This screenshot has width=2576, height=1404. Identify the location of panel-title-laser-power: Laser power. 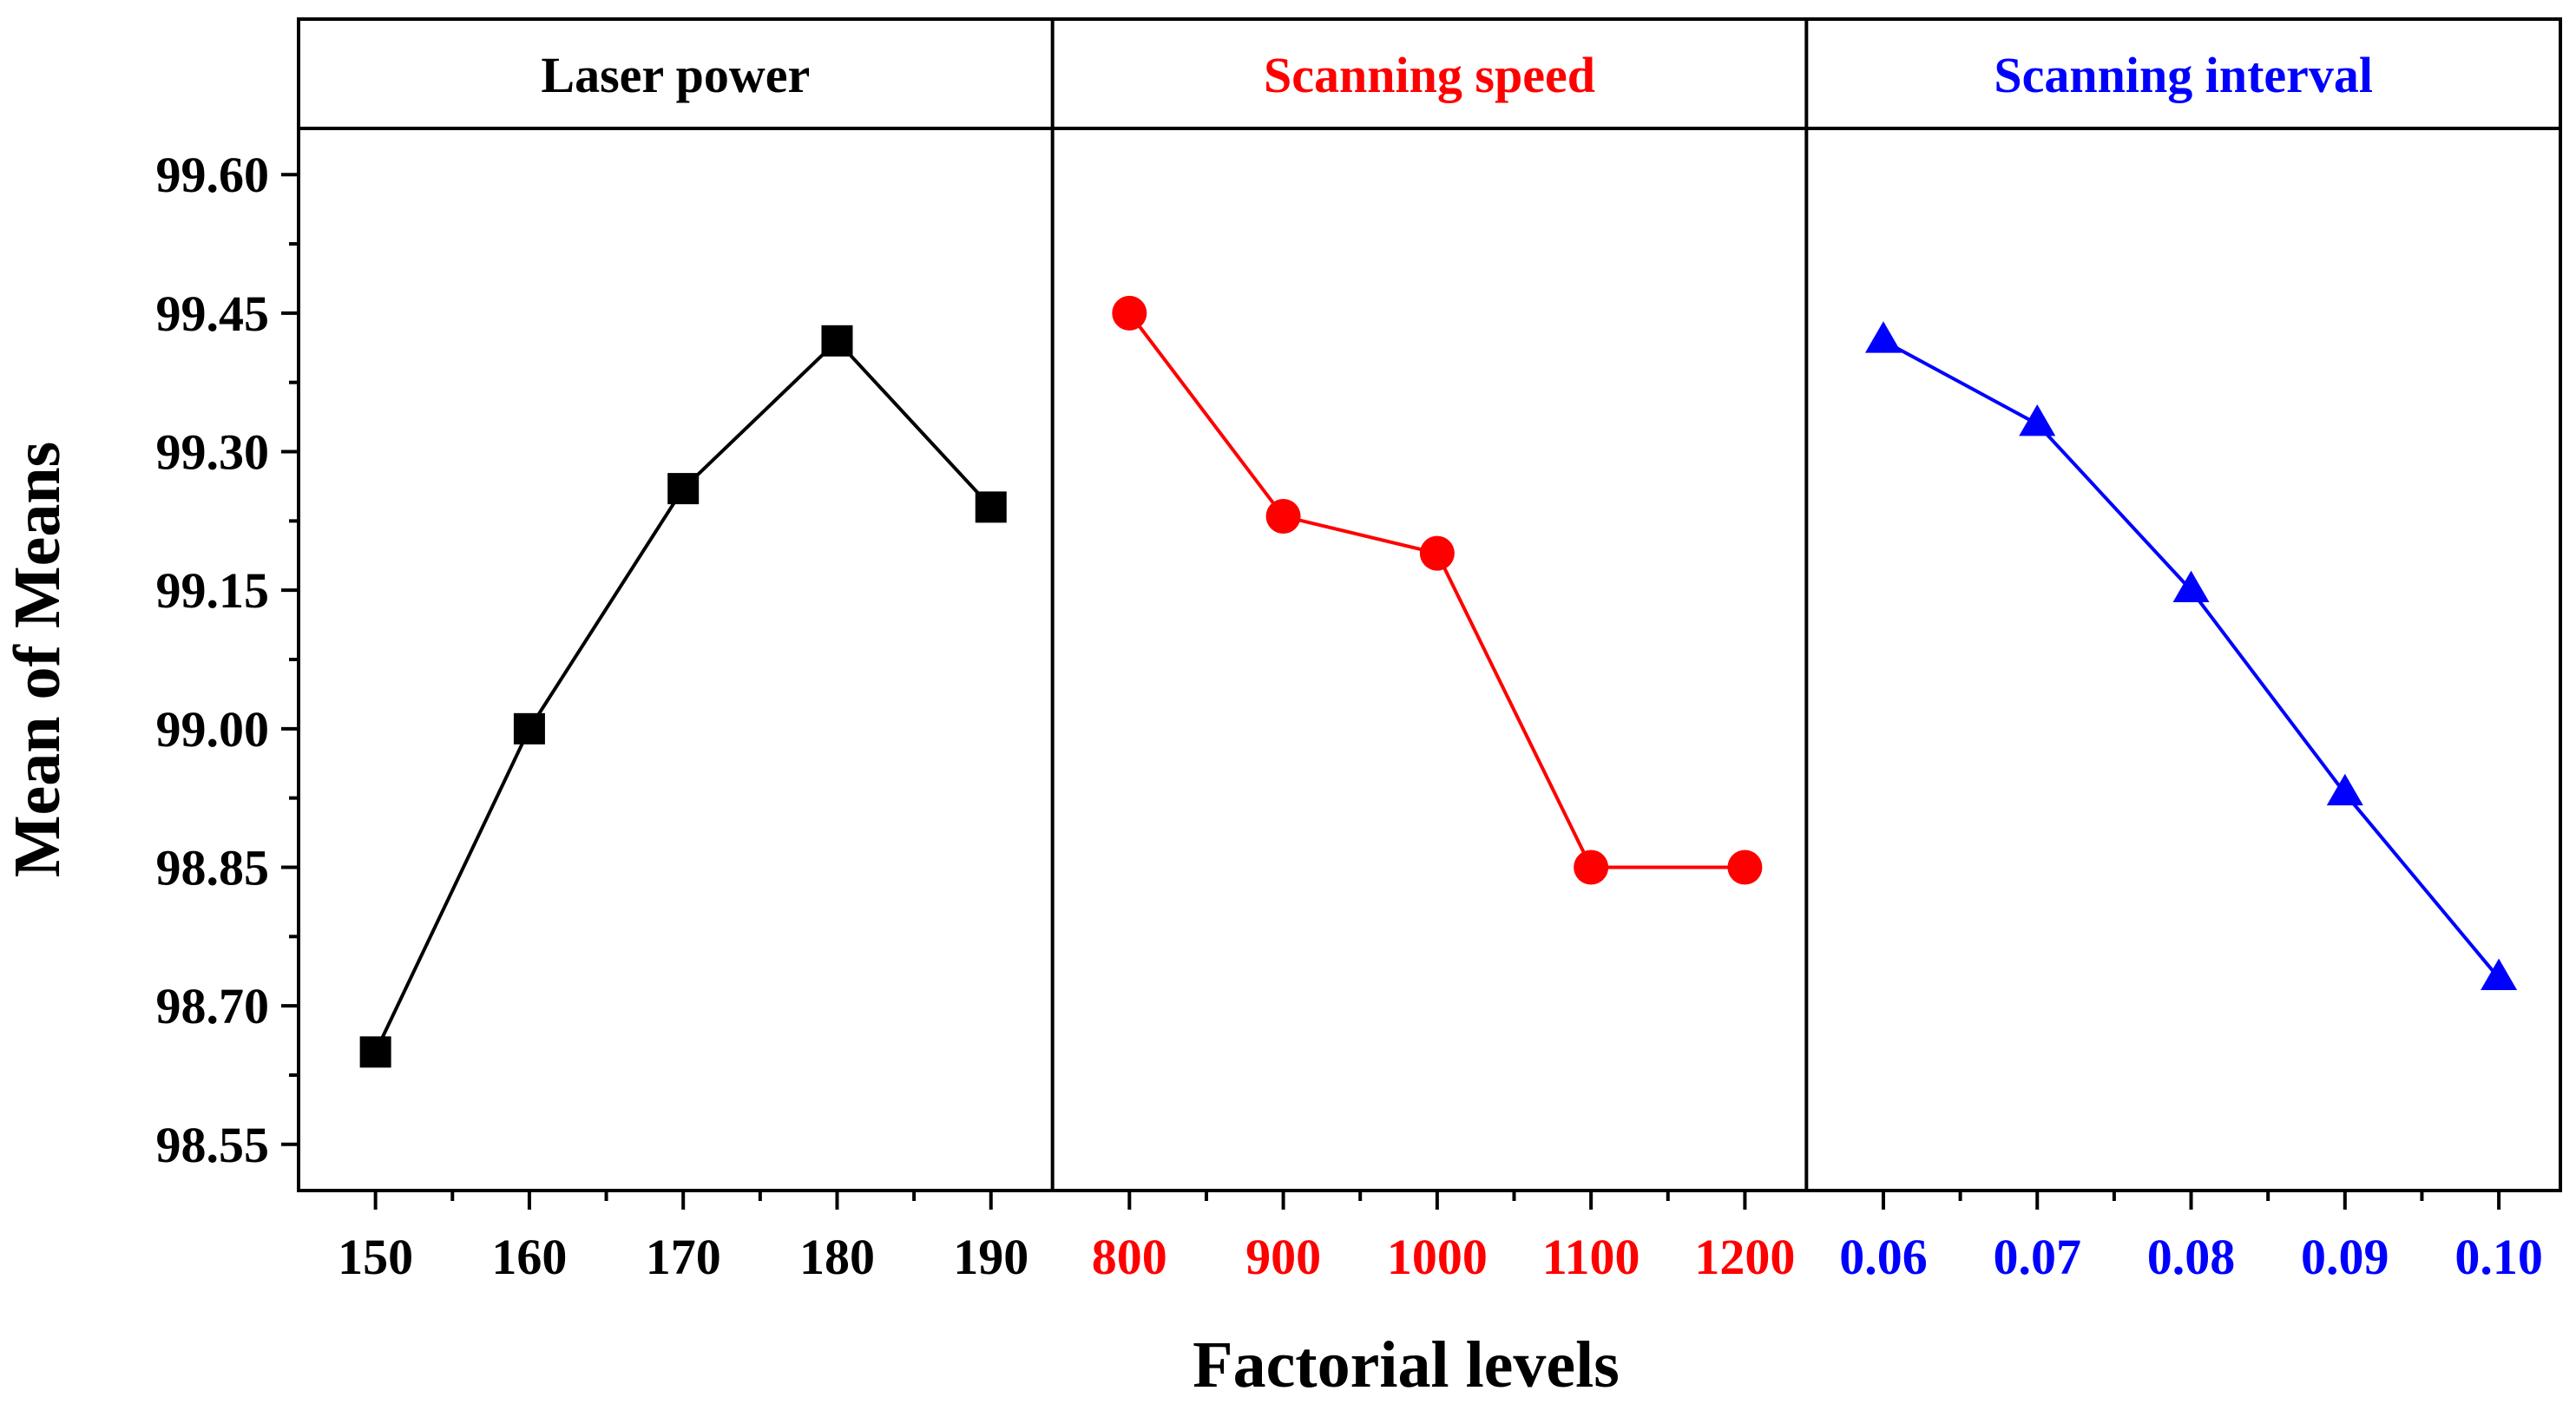
(676, 75).